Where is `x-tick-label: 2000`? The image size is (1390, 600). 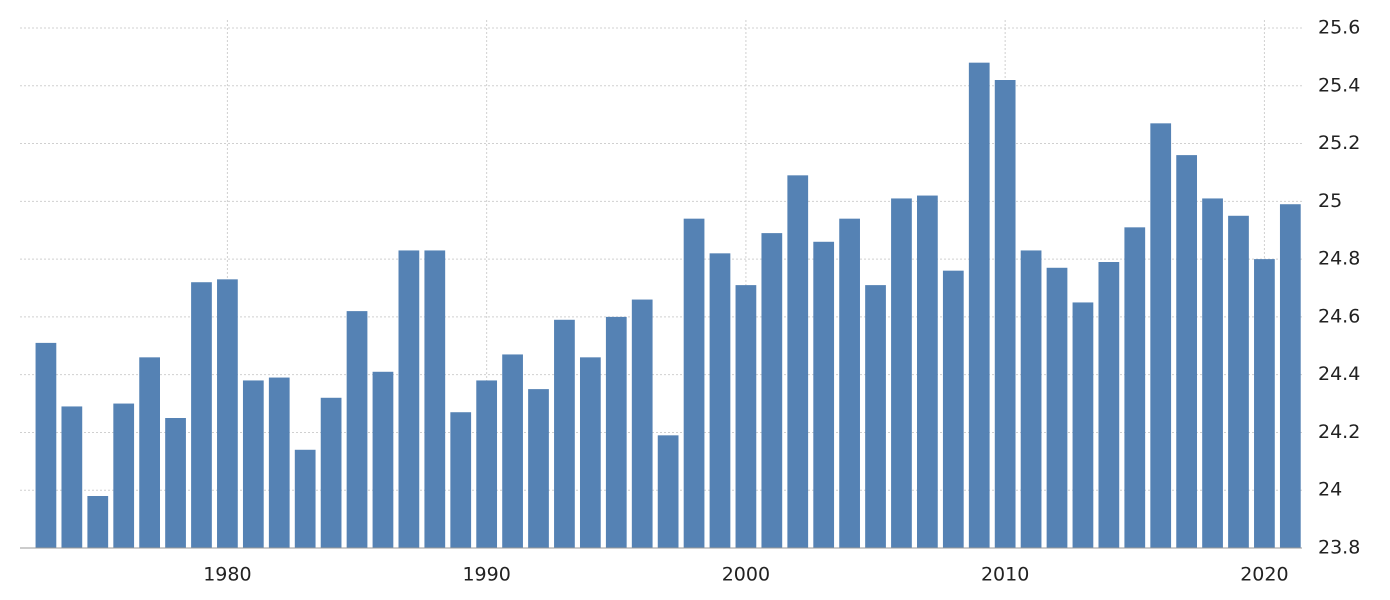 x-tick-label: 2000 is located at coordinates (746, 575).